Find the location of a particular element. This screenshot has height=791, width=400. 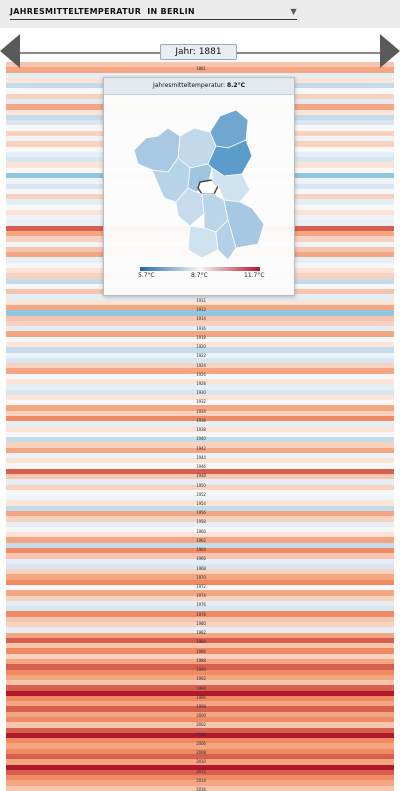

metric-location-dropdown: JAHRESMITTELTEMPERATUR IN BERLIN ▼ is located at coordinates (153, 12).